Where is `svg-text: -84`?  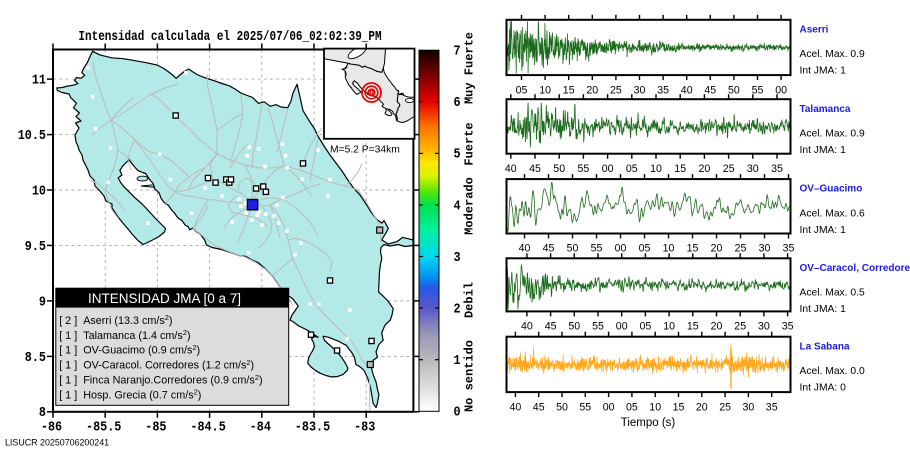 svg-text: -84 is located at coordinates (261, 427).